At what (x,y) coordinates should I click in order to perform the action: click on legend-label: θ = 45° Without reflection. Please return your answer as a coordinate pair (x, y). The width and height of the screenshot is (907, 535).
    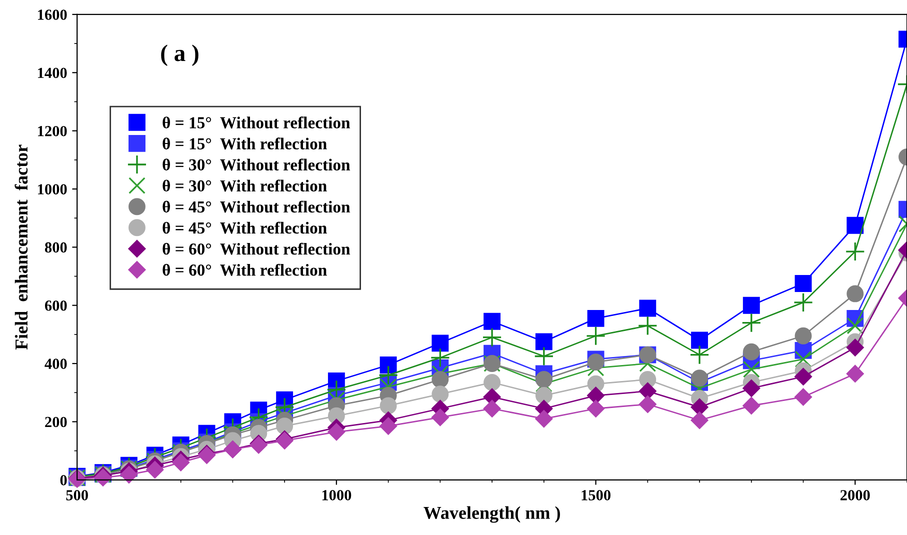
    Looking at the image, I should click on (256, 206).